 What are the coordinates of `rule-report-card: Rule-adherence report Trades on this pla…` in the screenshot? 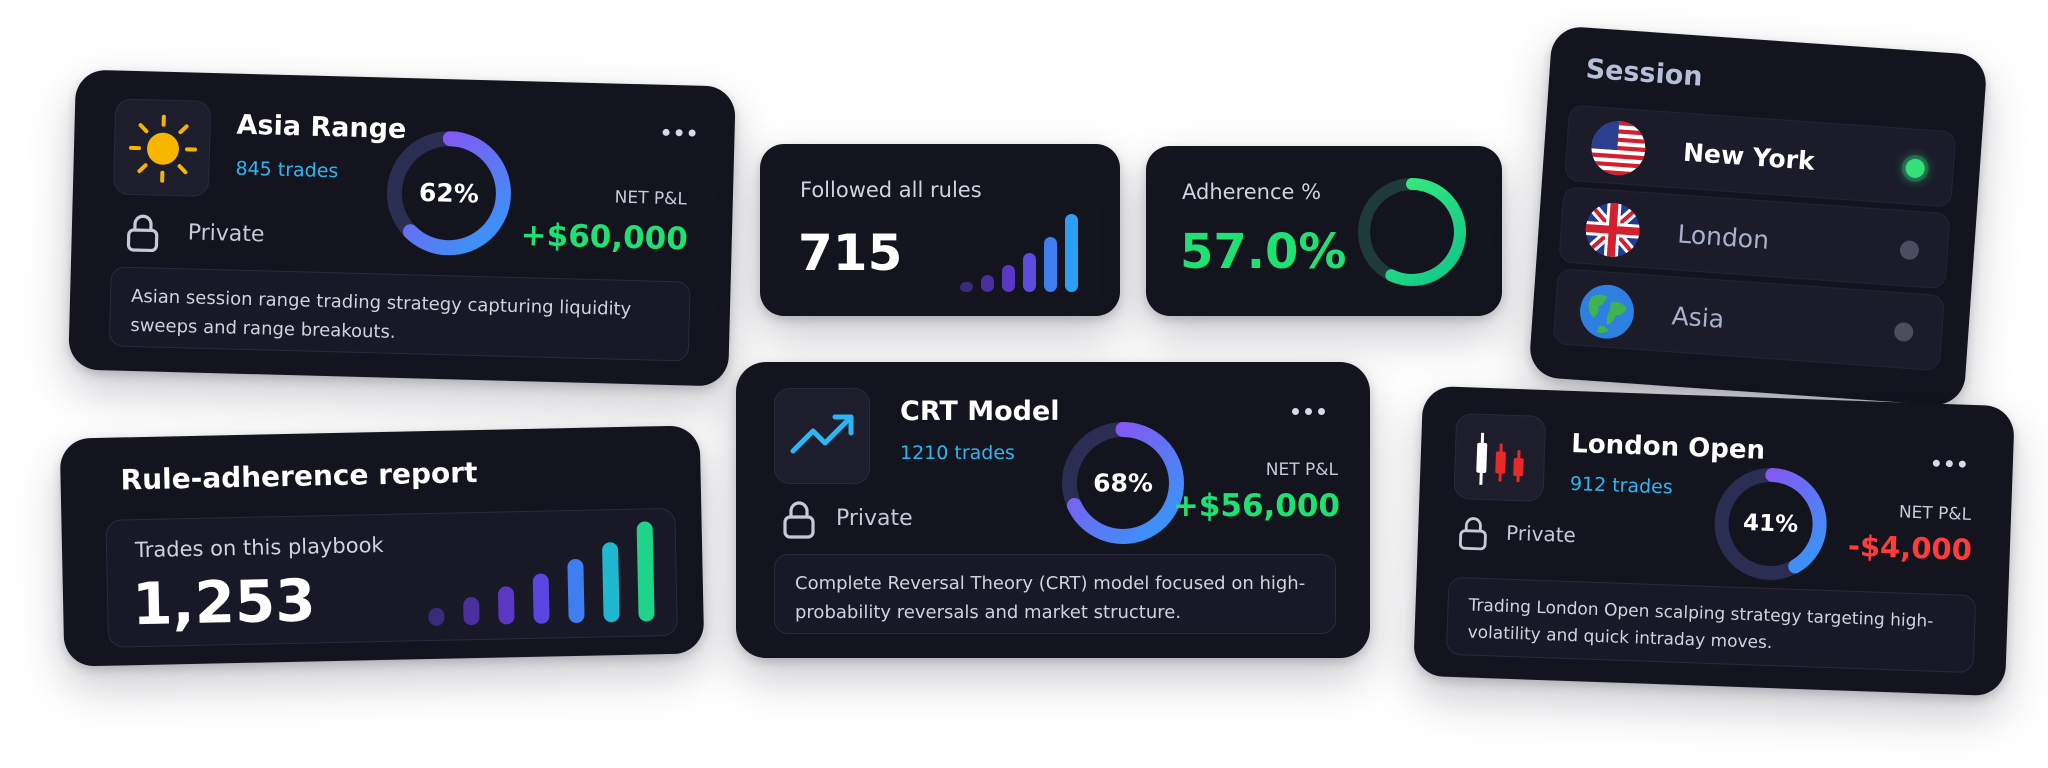 It's located at (382, 546).